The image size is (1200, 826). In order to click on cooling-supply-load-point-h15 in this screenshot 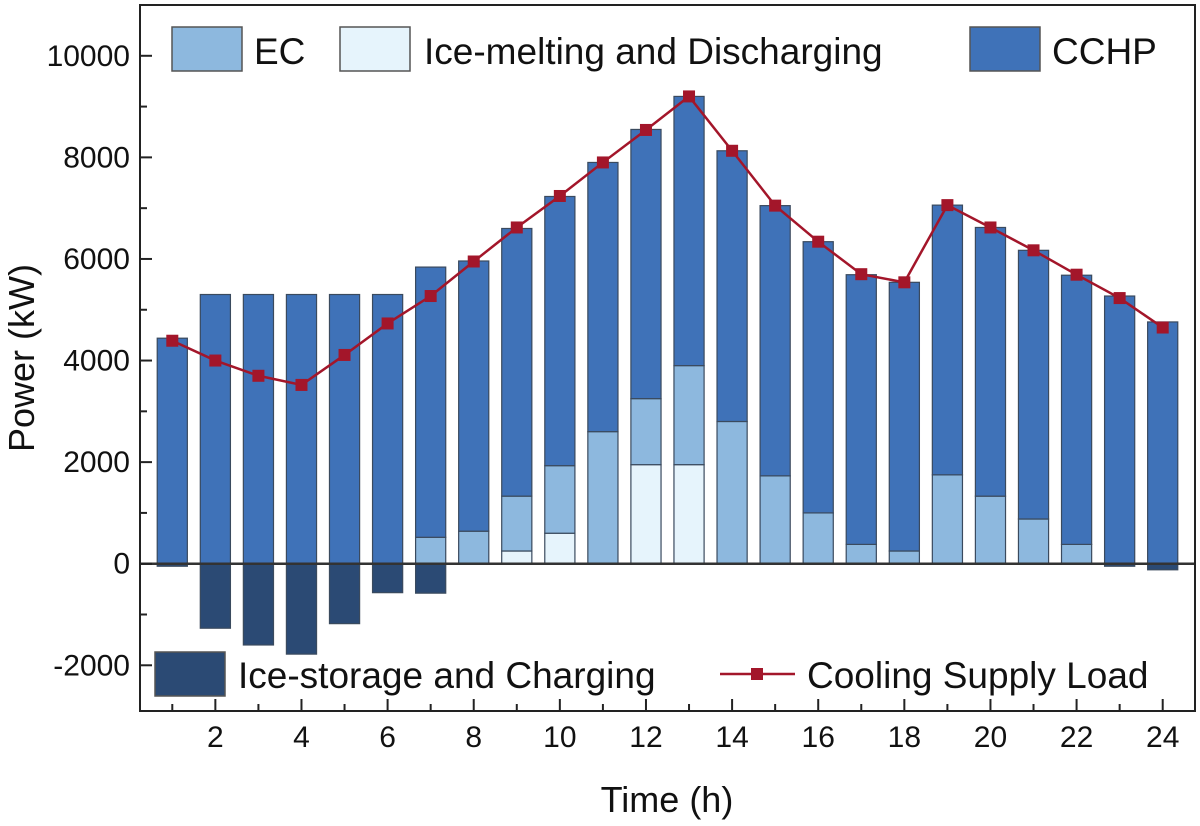, I will do `click(775, 205)`.